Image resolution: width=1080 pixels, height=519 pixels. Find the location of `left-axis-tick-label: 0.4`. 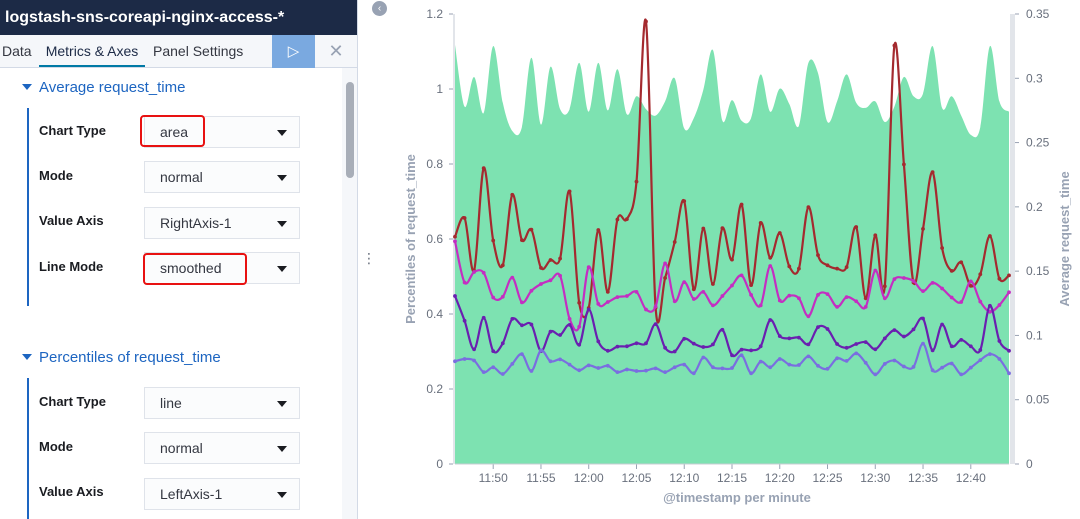

left-axis-tick-label: 0.4 is located at coordinates (434, 314).